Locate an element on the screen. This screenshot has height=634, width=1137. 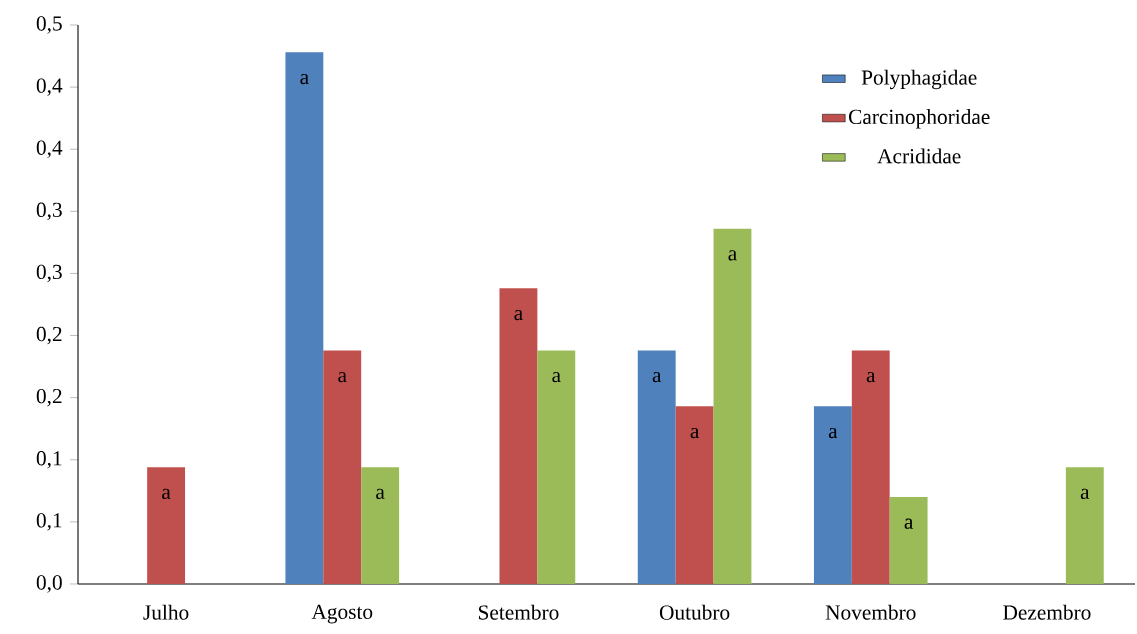
legend-label: Carcinophoridae is located at coordinates (919, 119).